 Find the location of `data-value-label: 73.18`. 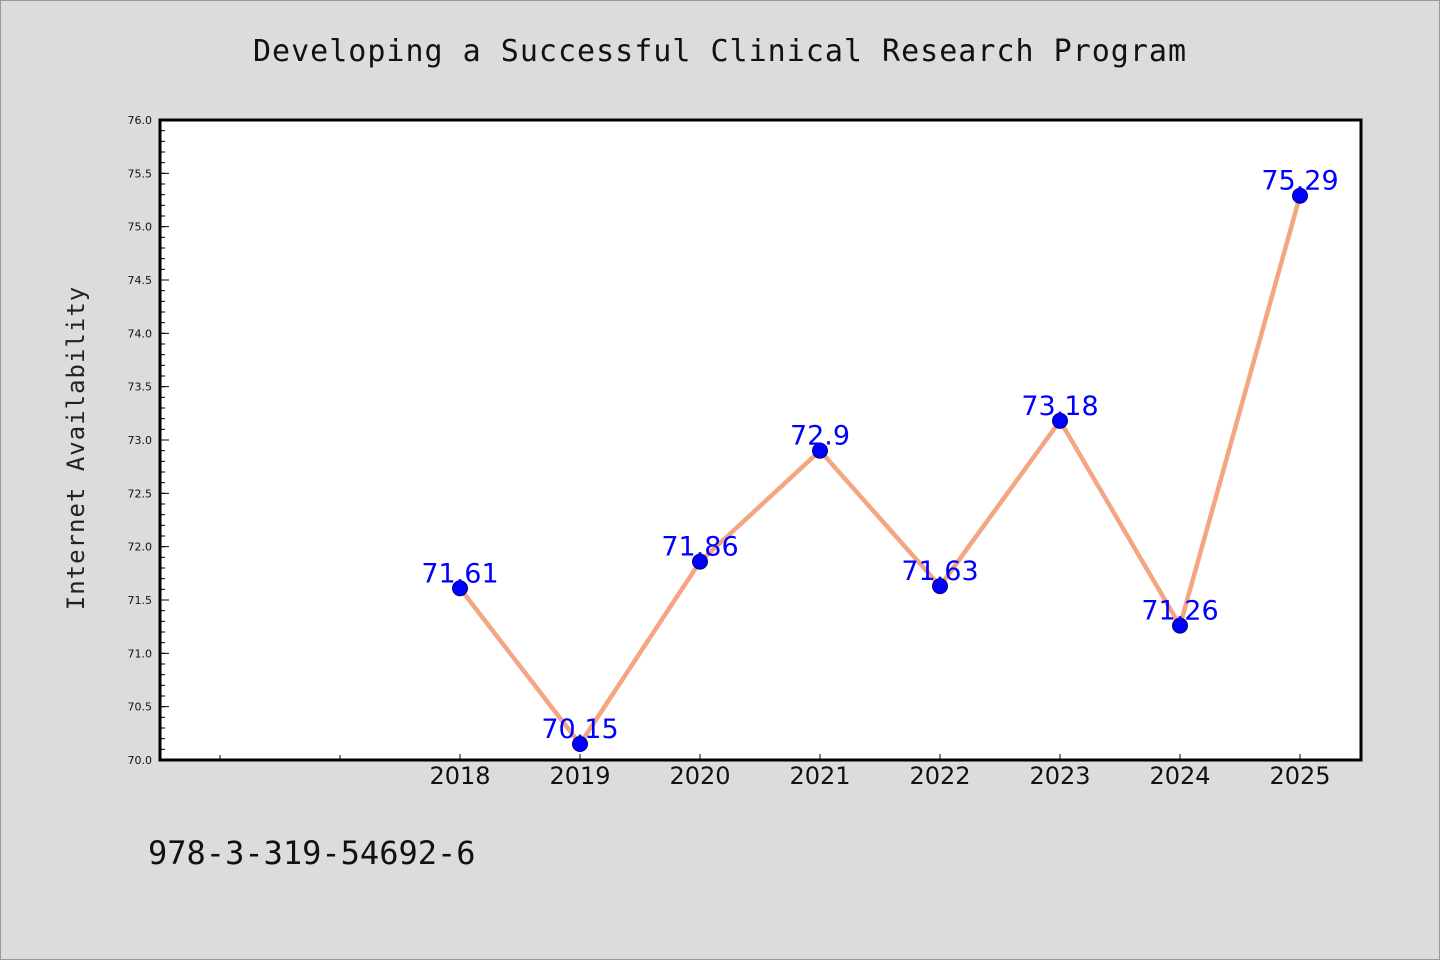

data-value-label: 73.18 is located at coordinates (1059, 406).